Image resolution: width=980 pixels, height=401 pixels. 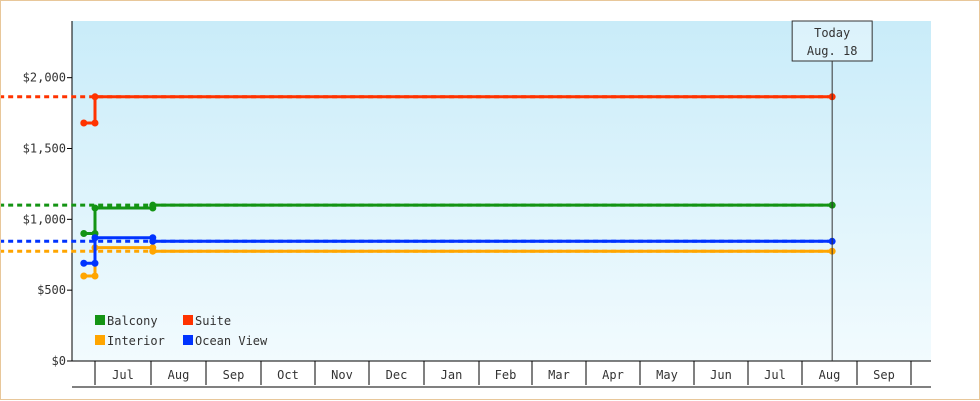 What do you see at coordinates (832, 51) in the screenshot?
I see `today-date: Aug. 18` at bounding box center [832, 51].